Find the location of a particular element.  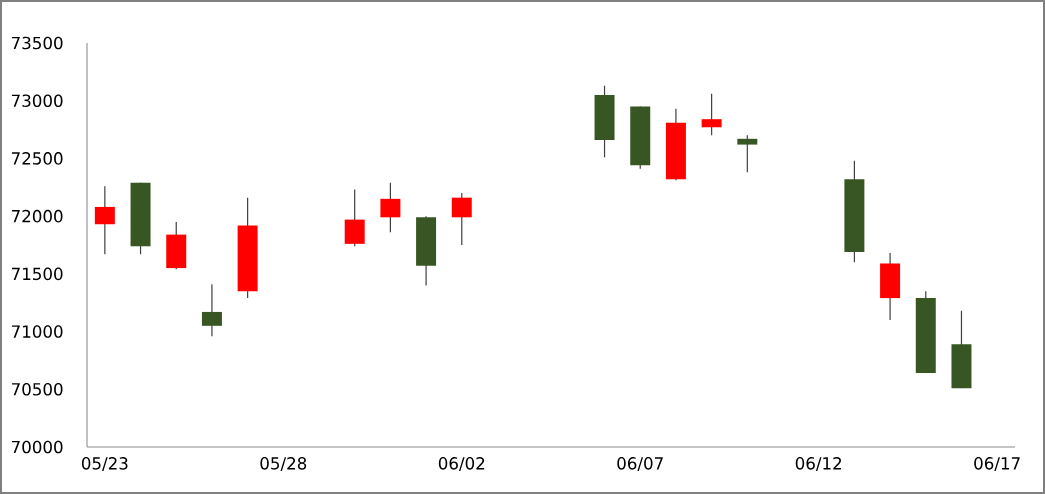

y-tick-label: 72500 is located at coordinates (37, 158).